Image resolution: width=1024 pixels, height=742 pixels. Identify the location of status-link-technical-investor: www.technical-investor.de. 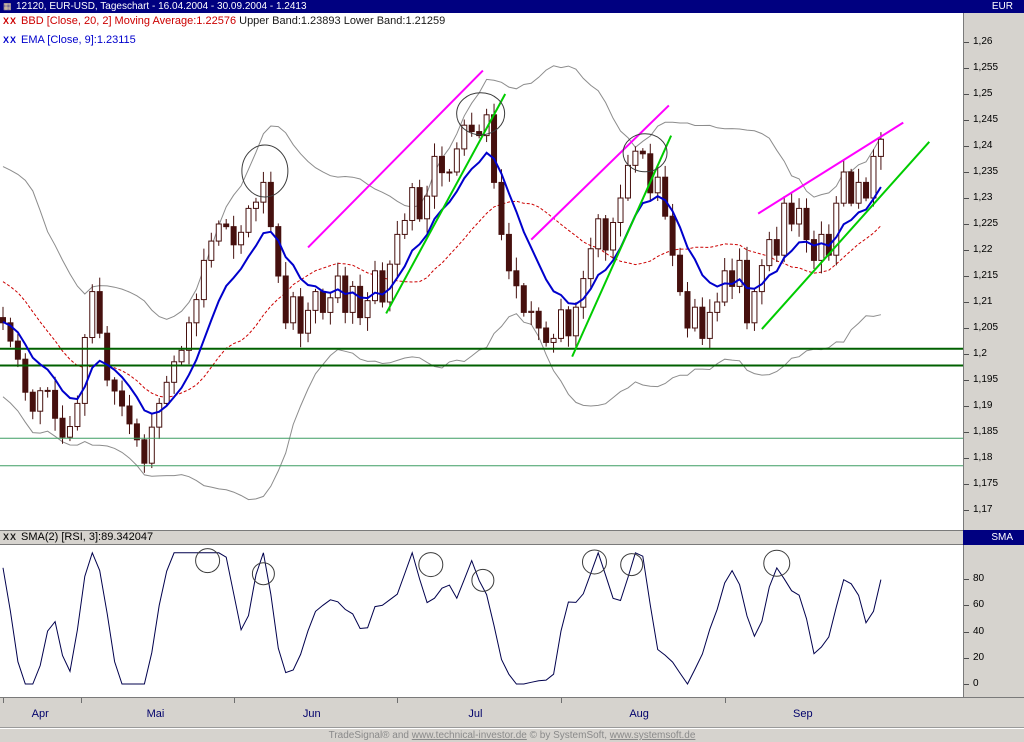
(469, 735).